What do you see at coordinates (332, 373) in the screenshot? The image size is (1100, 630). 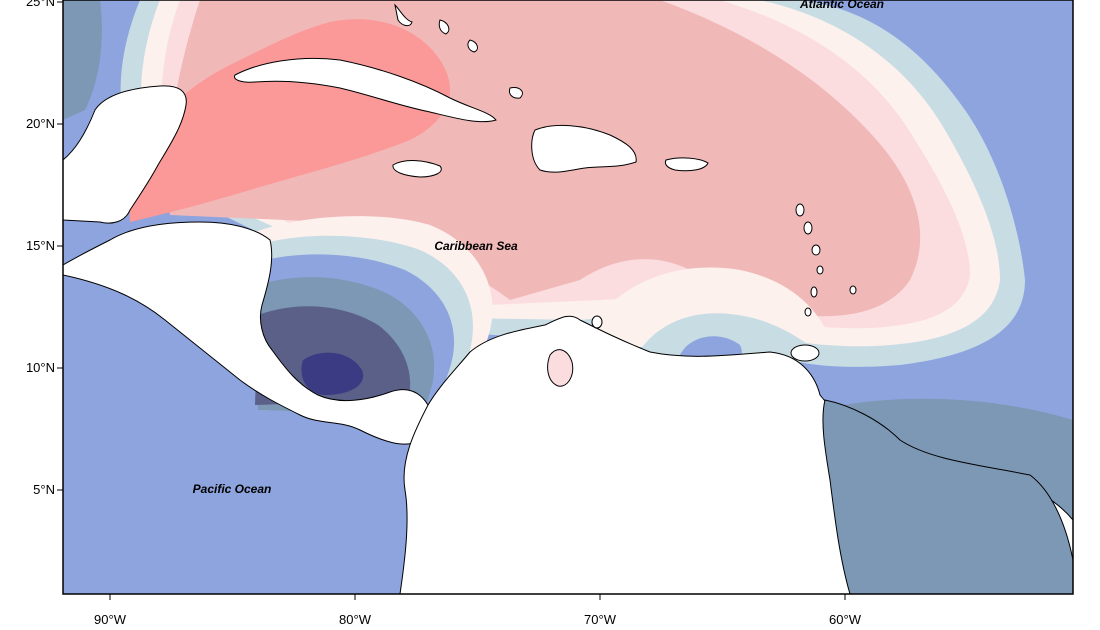 I see `contour-panama-dark` at bounding box center [332, 373].